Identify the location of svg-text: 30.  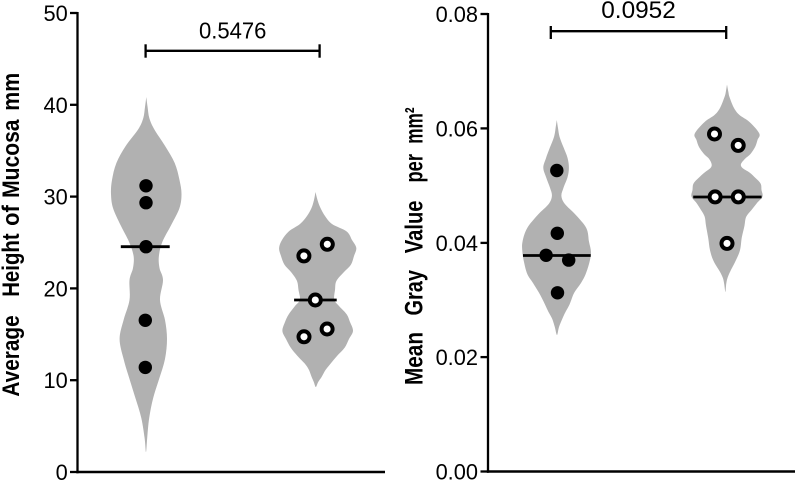
(56, 197).